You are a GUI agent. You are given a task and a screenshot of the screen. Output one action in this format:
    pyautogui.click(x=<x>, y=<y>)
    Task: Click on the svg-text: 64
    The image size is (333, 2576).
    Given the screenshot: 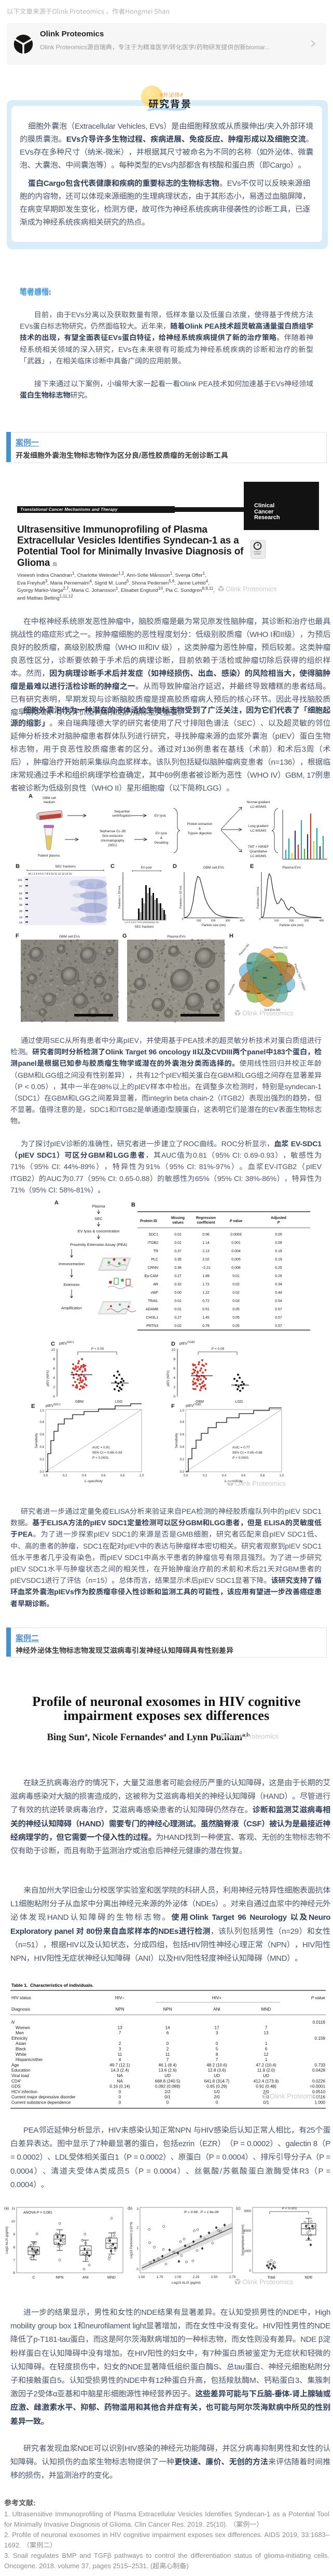 What is the action you would take?
    pyautogui.click(x=20, y=894)
    